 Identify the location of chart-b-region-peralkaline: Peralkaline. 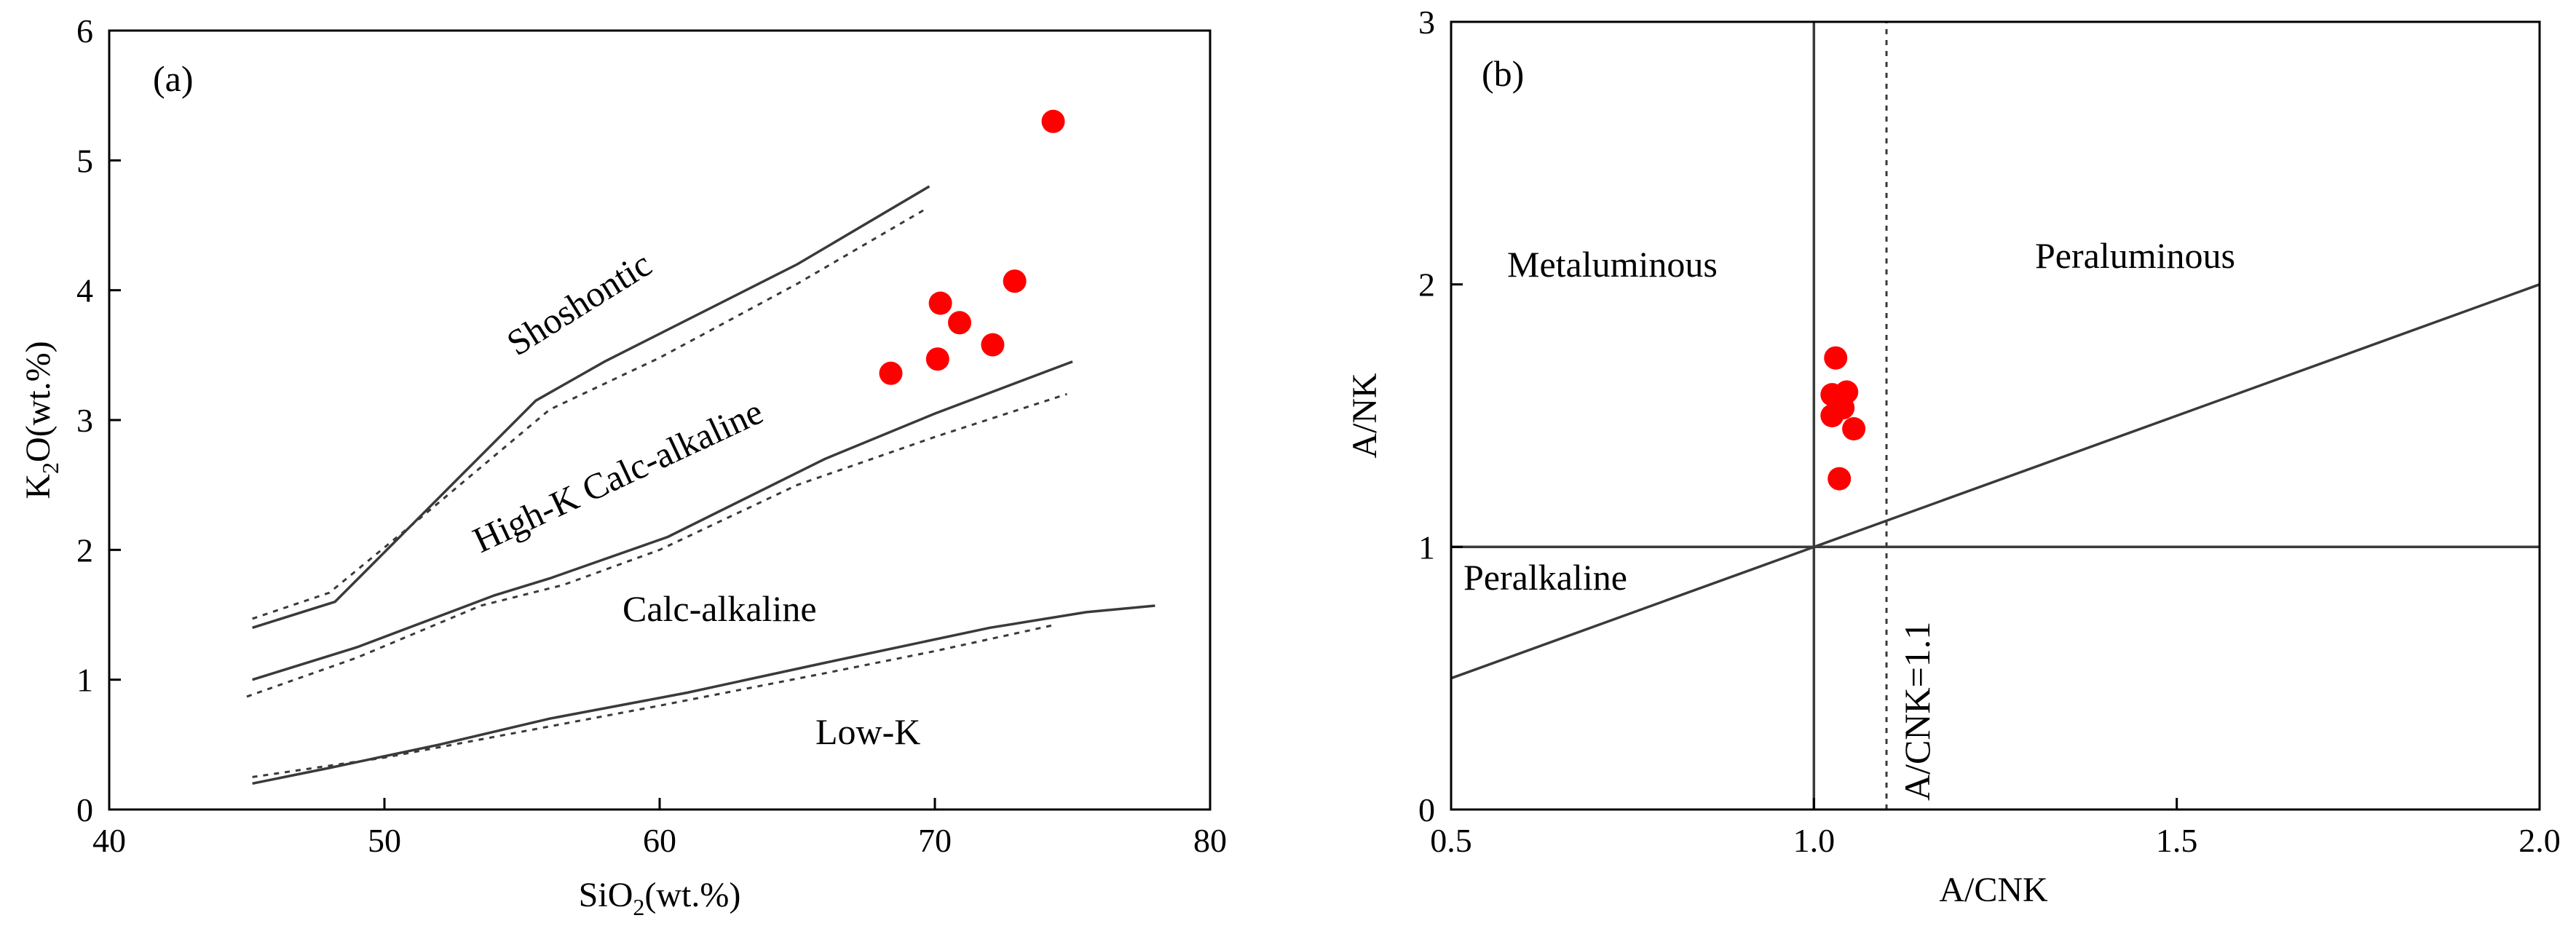
(1545, 577).